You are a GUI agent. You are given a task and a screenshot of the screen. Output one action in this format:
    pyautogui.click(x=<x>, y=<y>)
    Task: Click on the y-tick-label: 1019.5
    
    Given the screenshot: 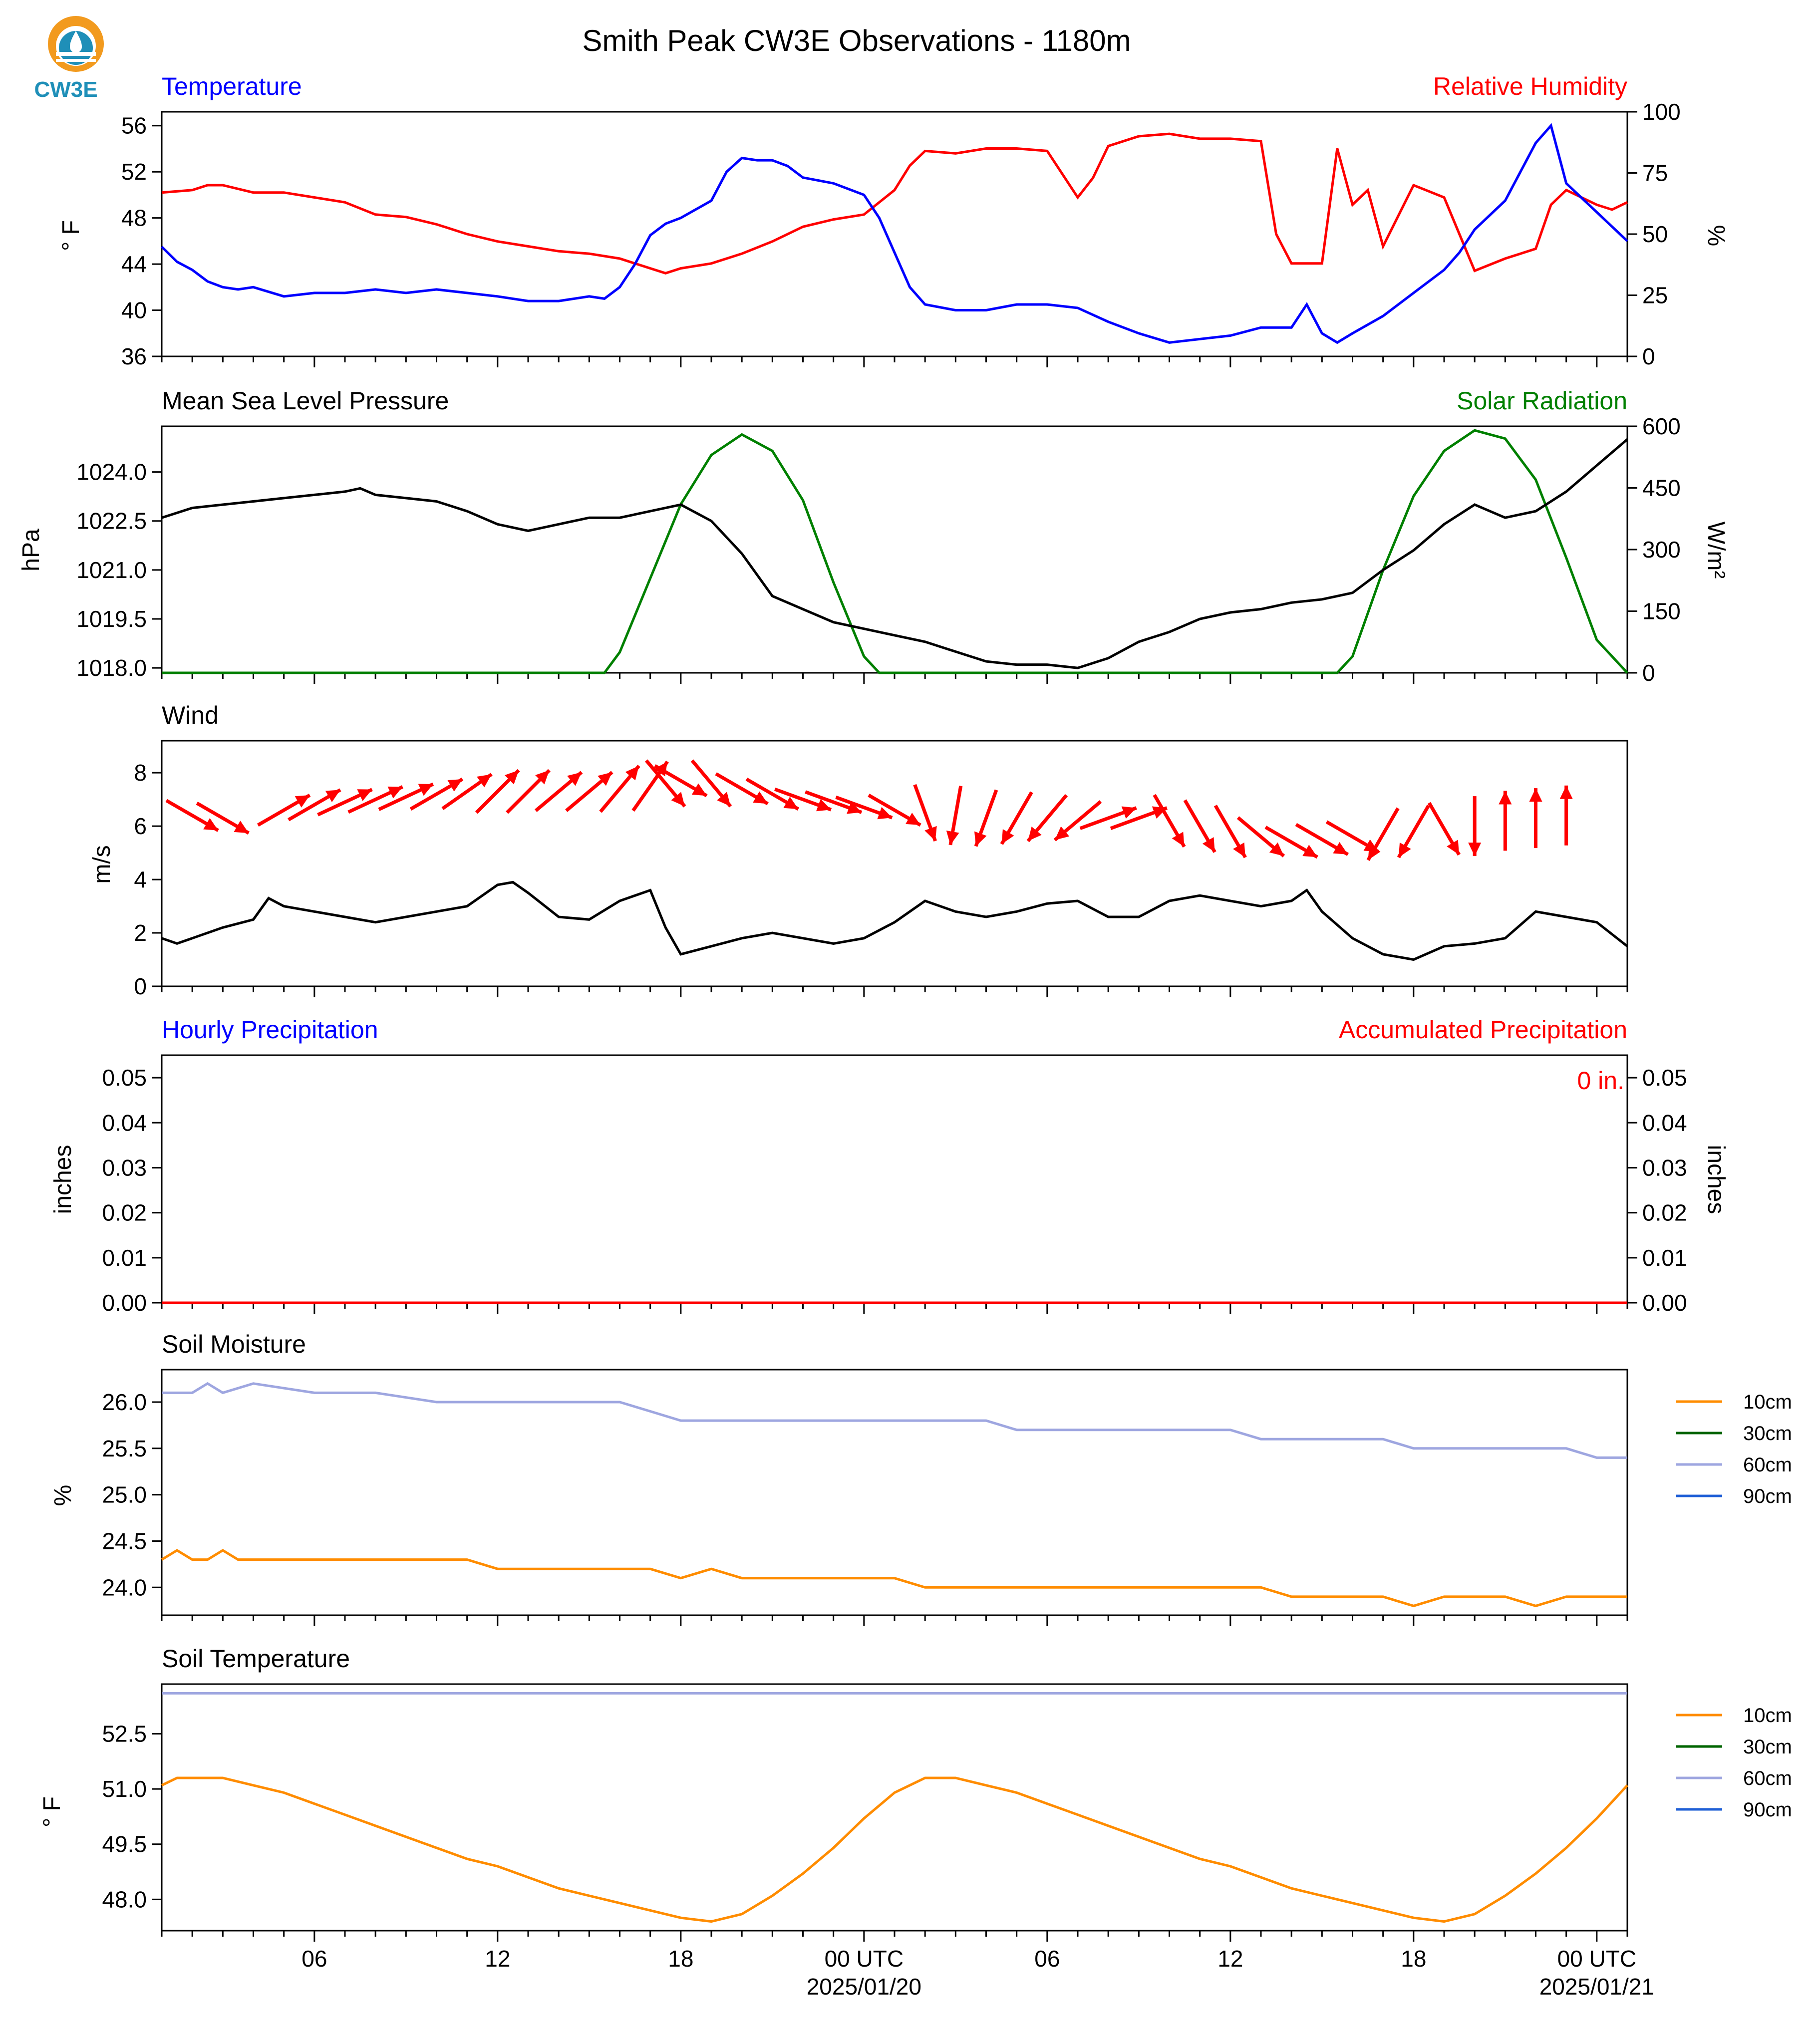 What is the action you would take?
    pyautogui.click(x=111, y=619)
    